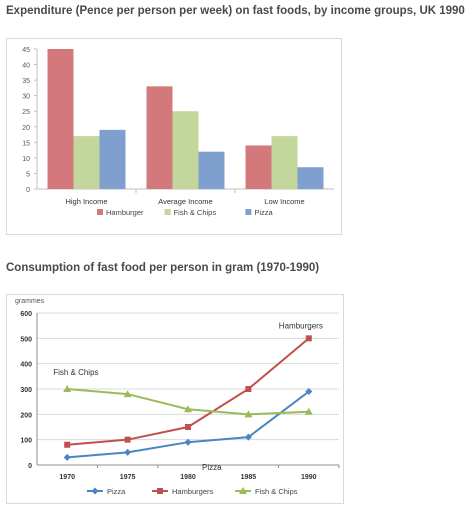 This screenshot has width=474, height=512. What do you see at coordinates (26, 159) in the screenshot?
I see `y-tick-label: 10` at bounding box center [26, 159].